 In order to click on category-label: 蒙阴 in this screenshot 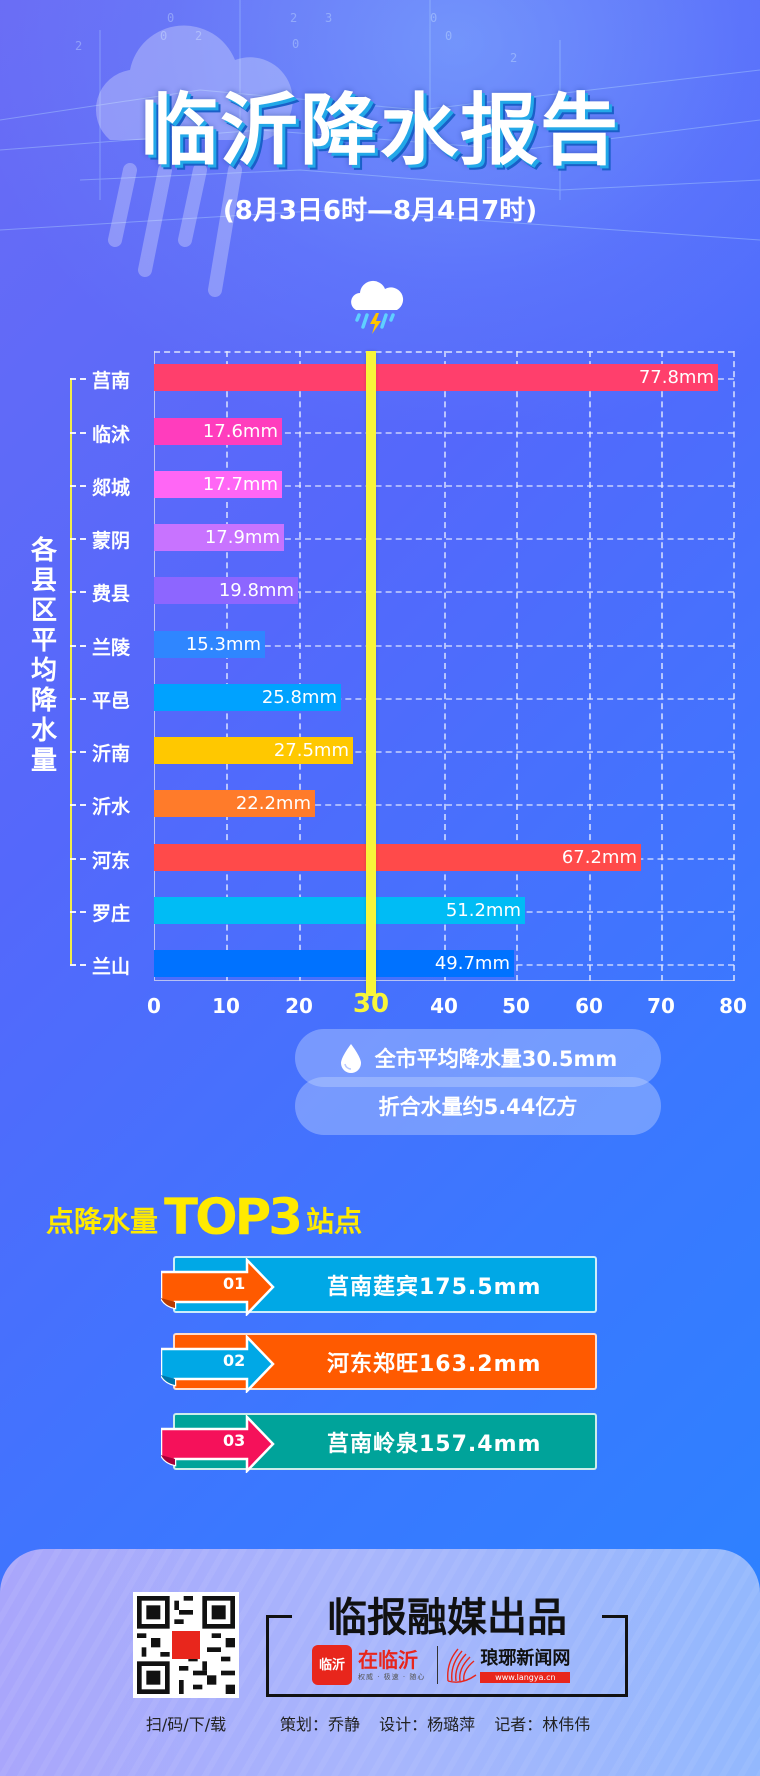, I will do `click(111, 541)`.